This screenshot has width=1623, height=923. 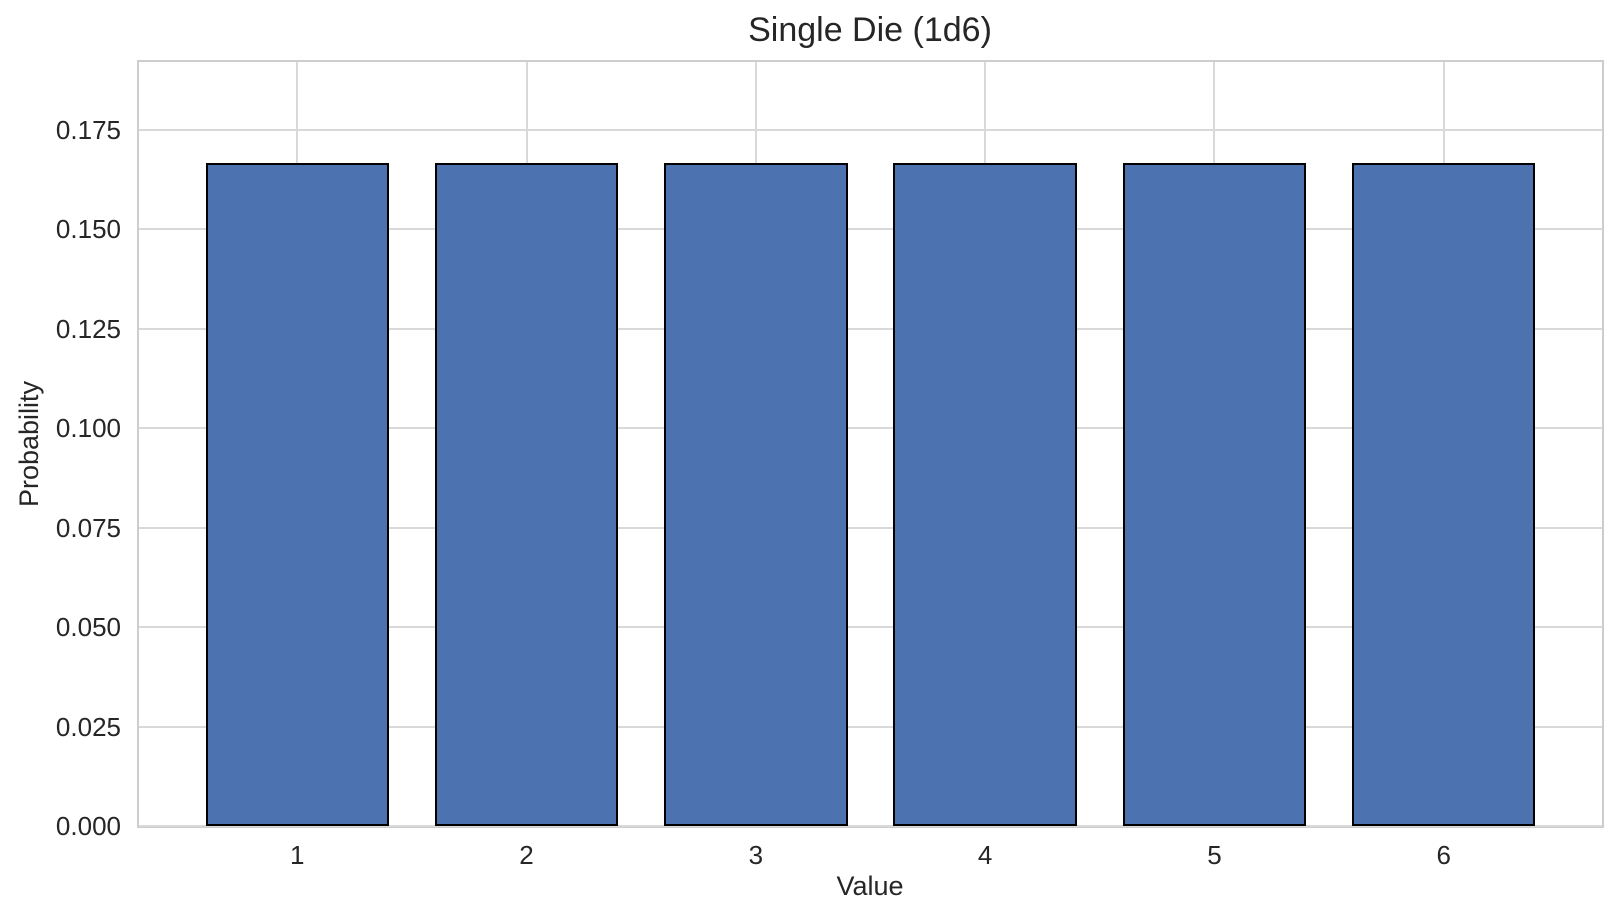 What do you see at coordinates (870, 30) in the screenshot?
I see `chart-title: Single Die (1d6)` at bounding box center [870, 30].